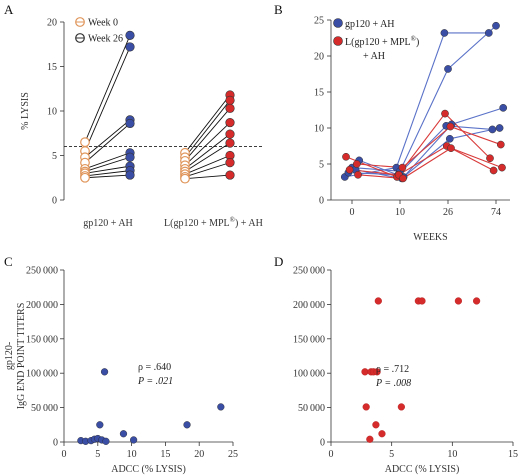 The width and height of the screenshot is (520, 476). I want to click on panel-d-x-axis-label: ADCC (% LYSIS), so click(422, 469).